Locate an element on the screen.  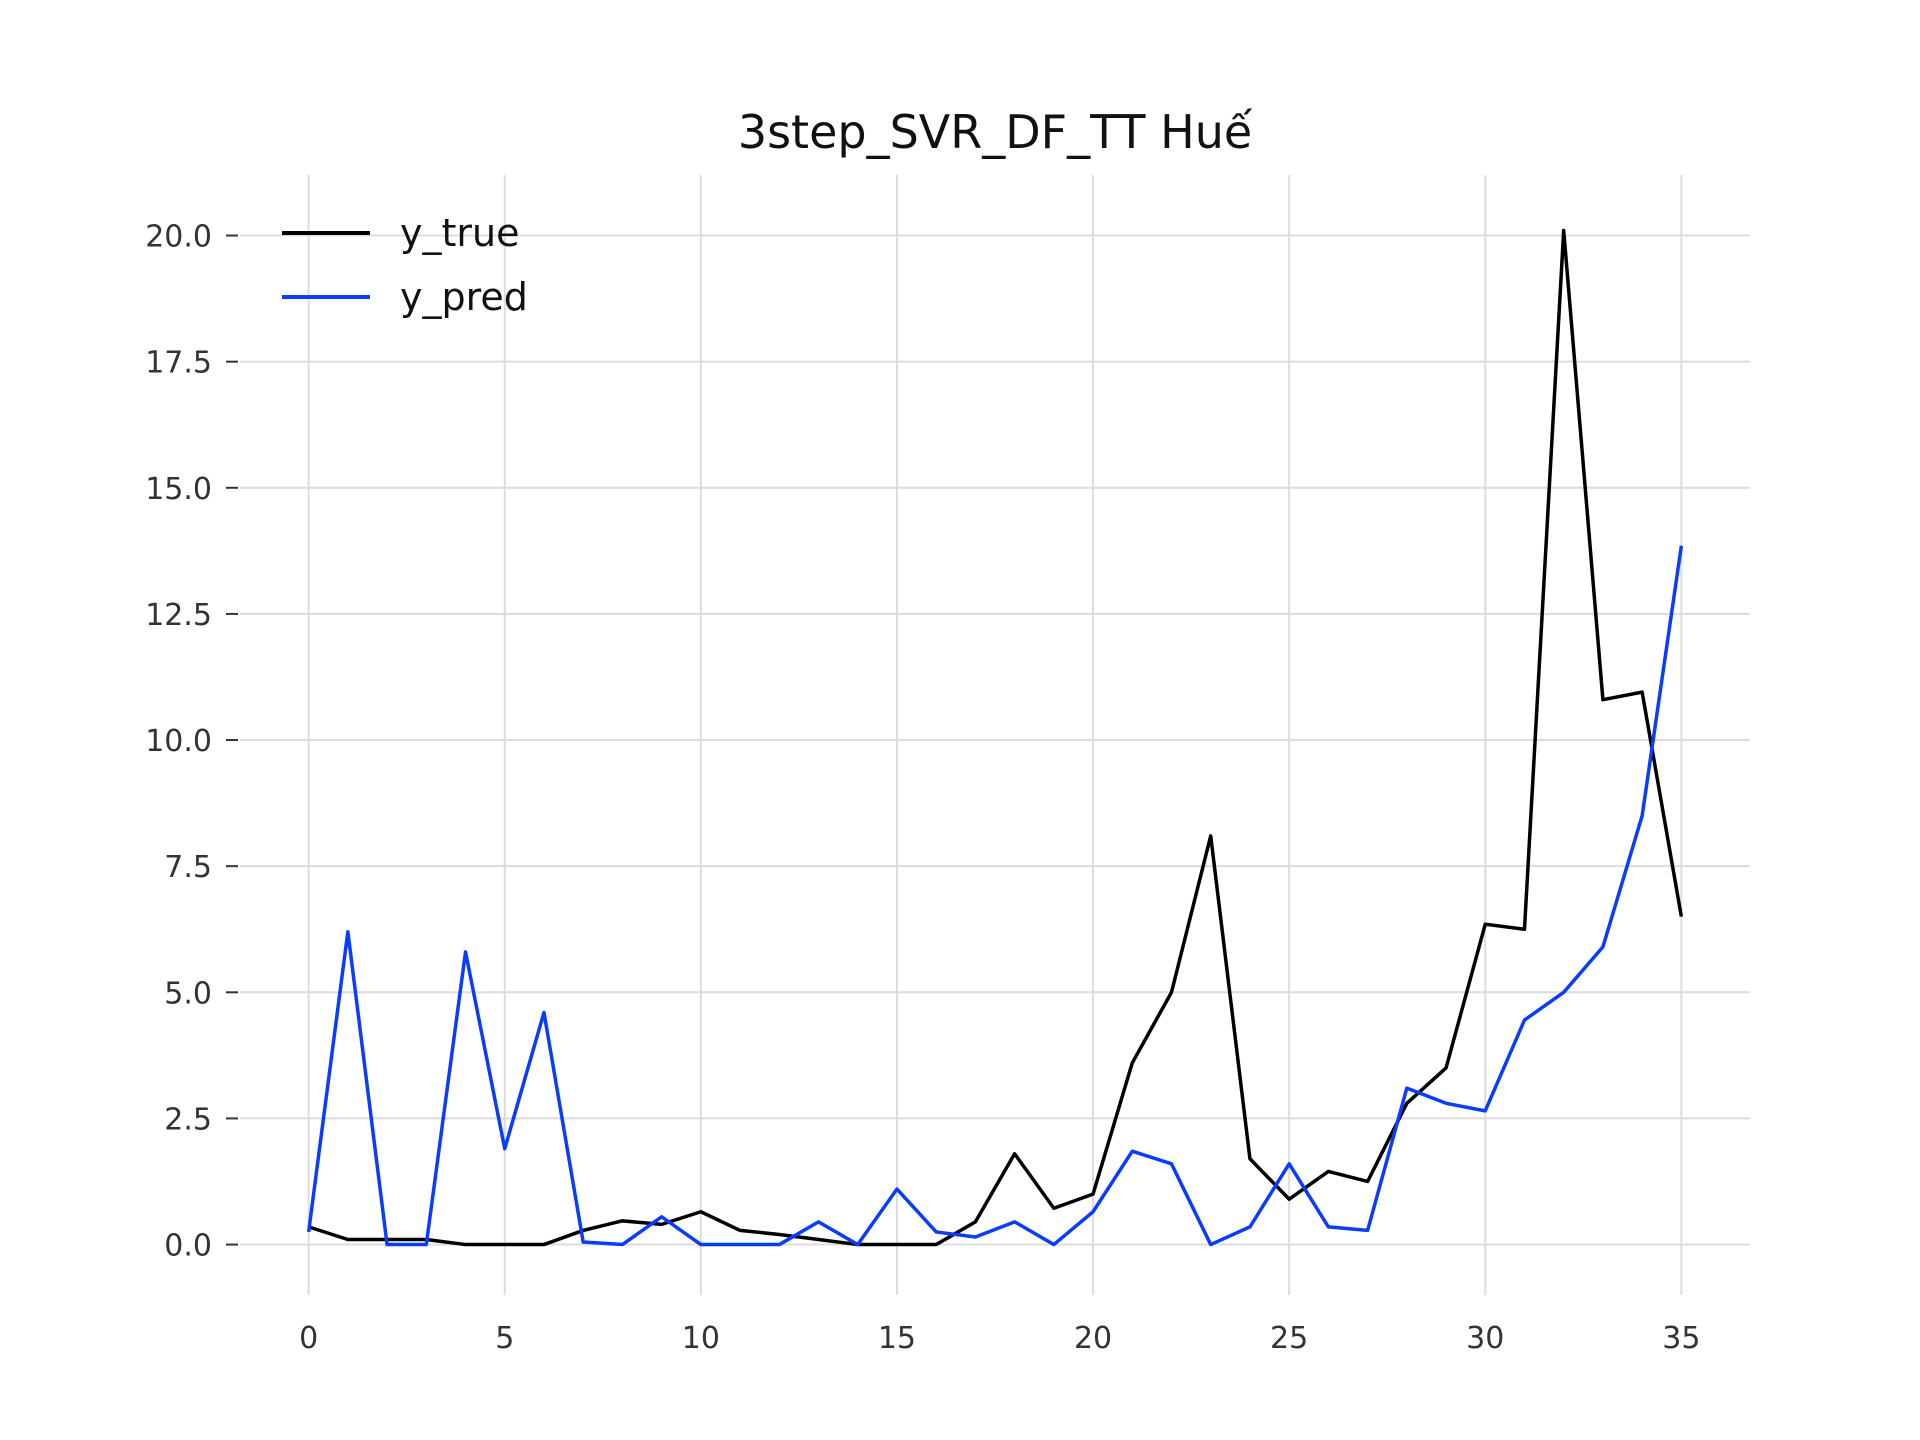
y-tick-label: 12.5 is located at coordinates (178, 615).